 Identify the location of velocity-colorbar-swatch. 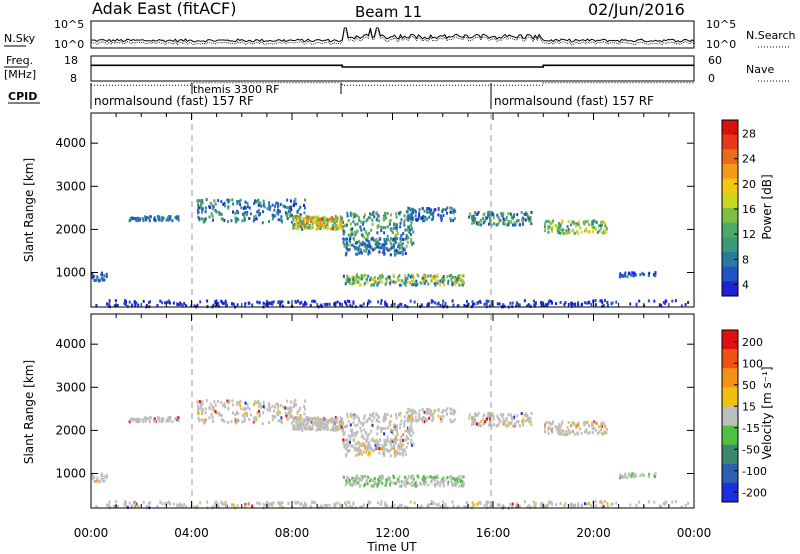
(730, 492).